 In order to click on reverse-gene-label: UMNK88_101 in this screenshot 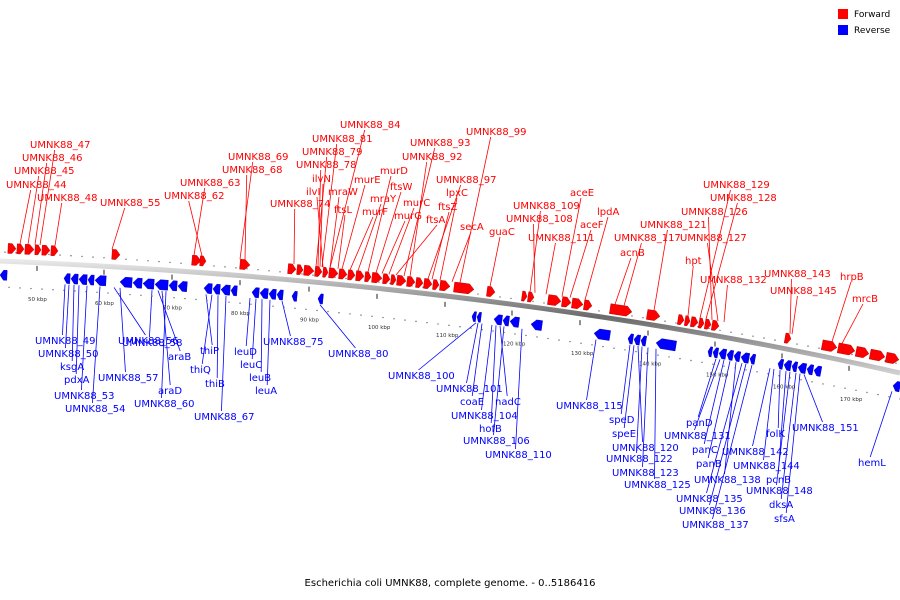, I will do `click(469, 389)`.